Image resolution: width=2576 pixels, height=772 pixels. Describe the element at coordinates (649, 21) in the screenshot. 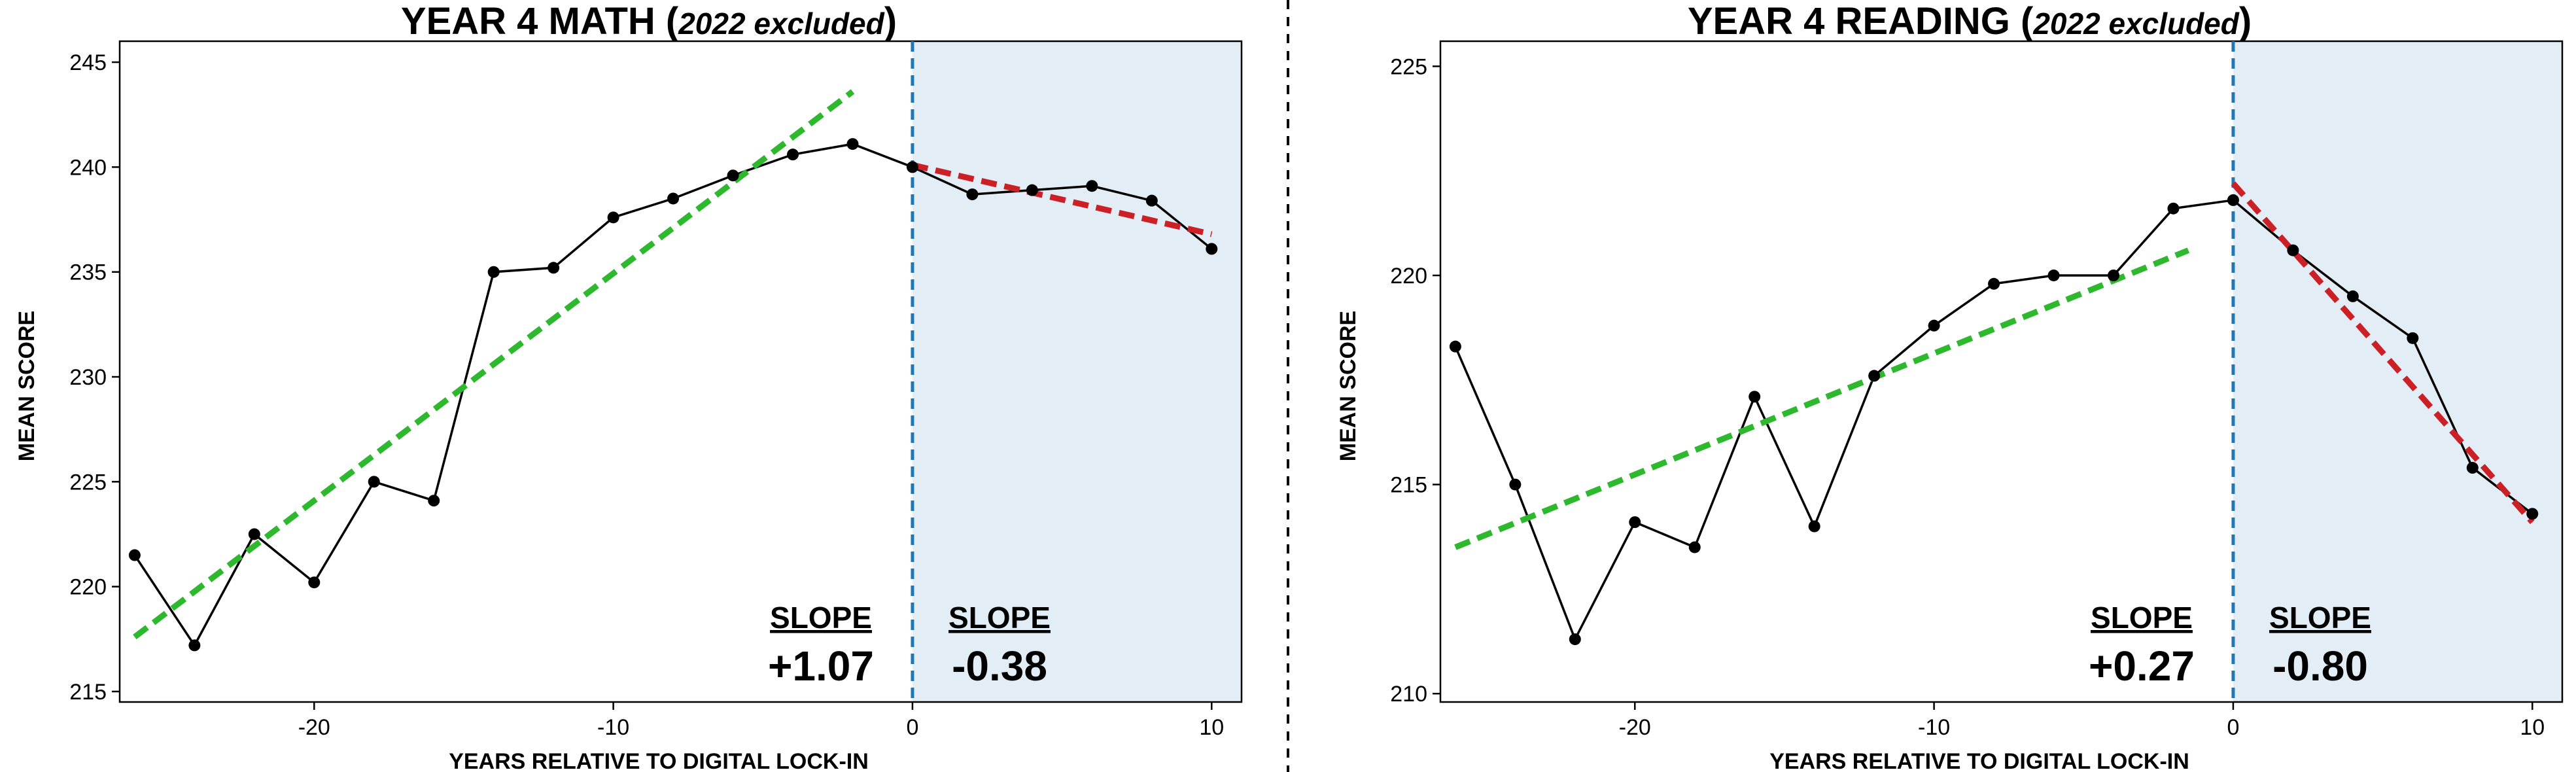

I see `chart-title: YEAR 4 MATH (2022 excluded)` at that location.